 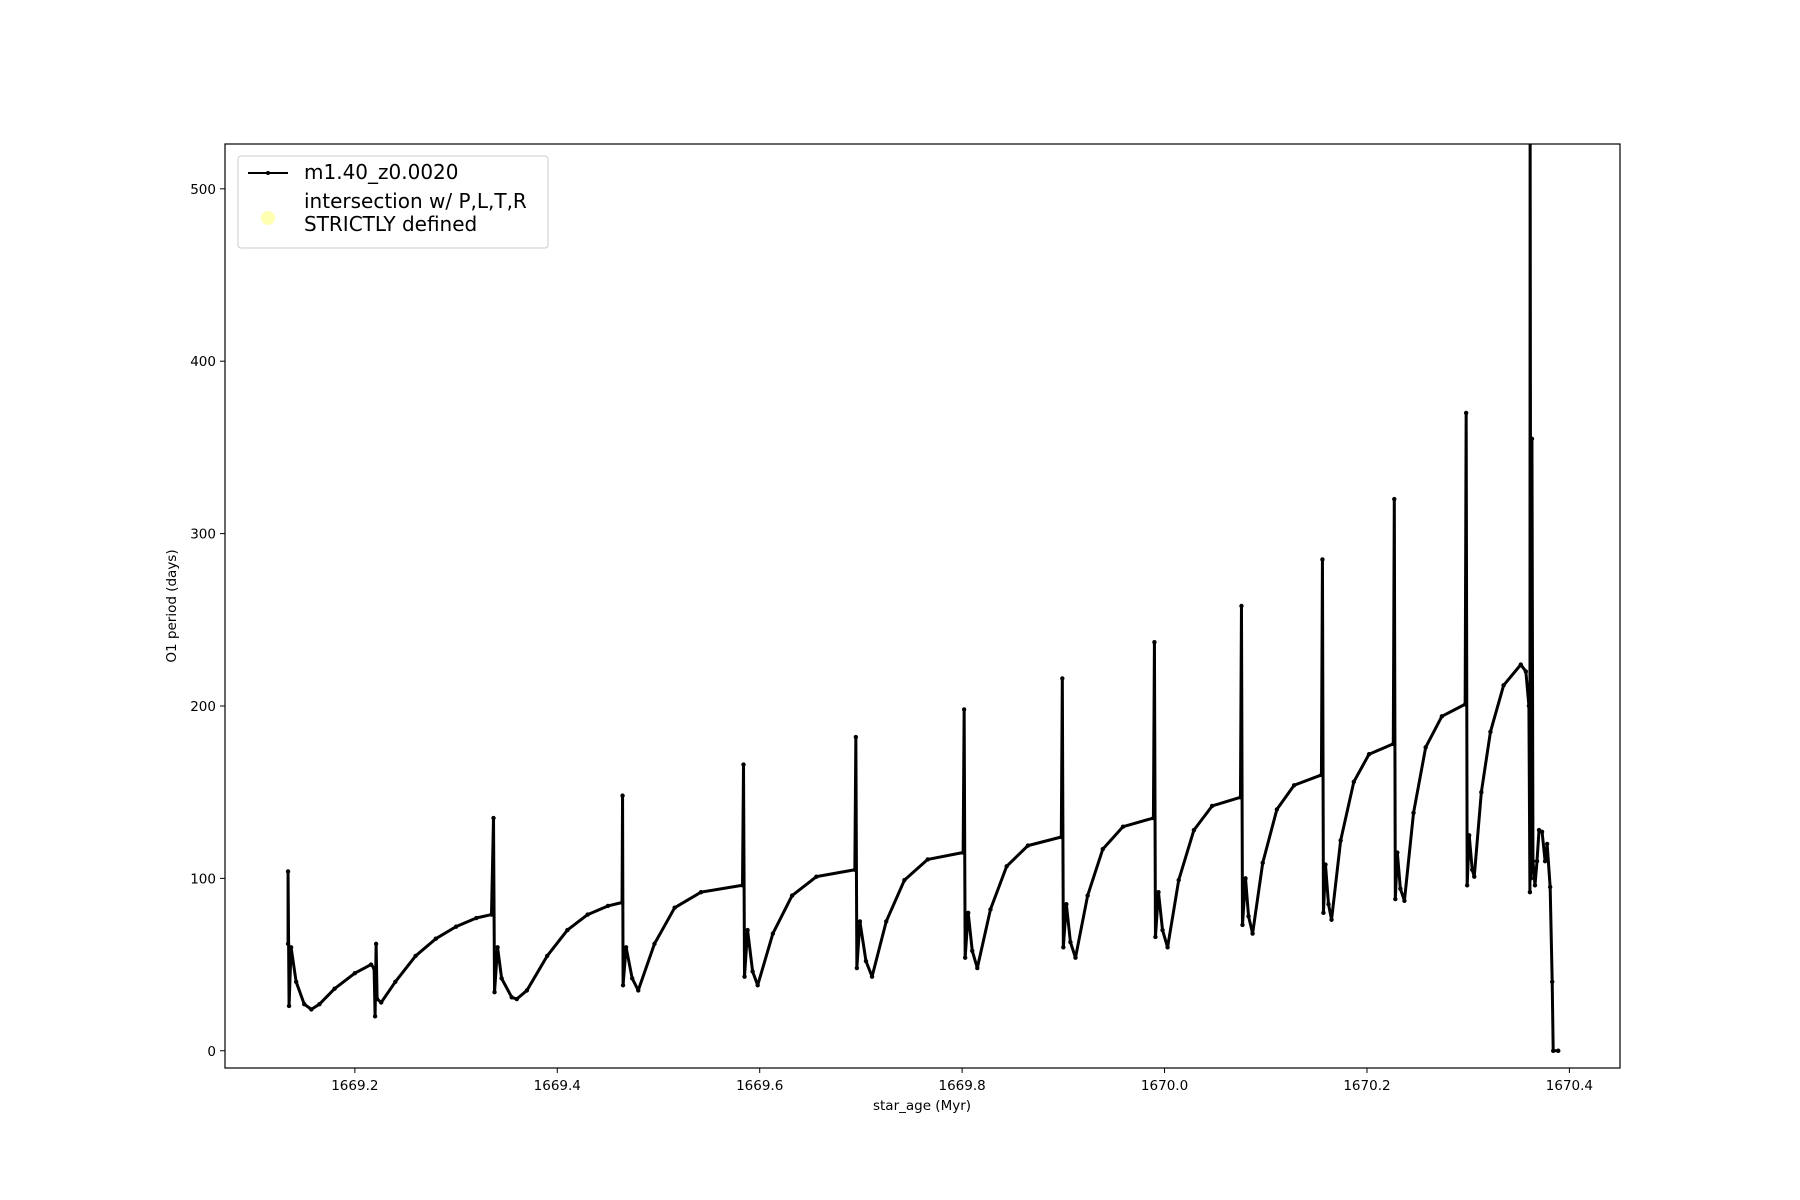 What do you see at coordinates (268, 173) in the screenshot?
I see `legend-marker` at bounding box center [268, 173].